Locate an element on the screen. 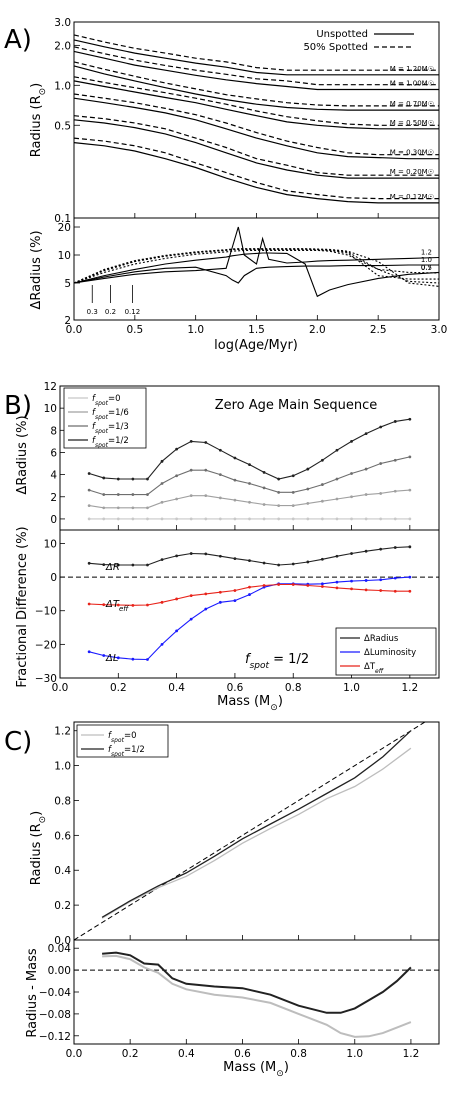 The image size is (457, 1096). panel-c-bottom-ylabel: Radius - Mass is located at coordinates (32, 993).